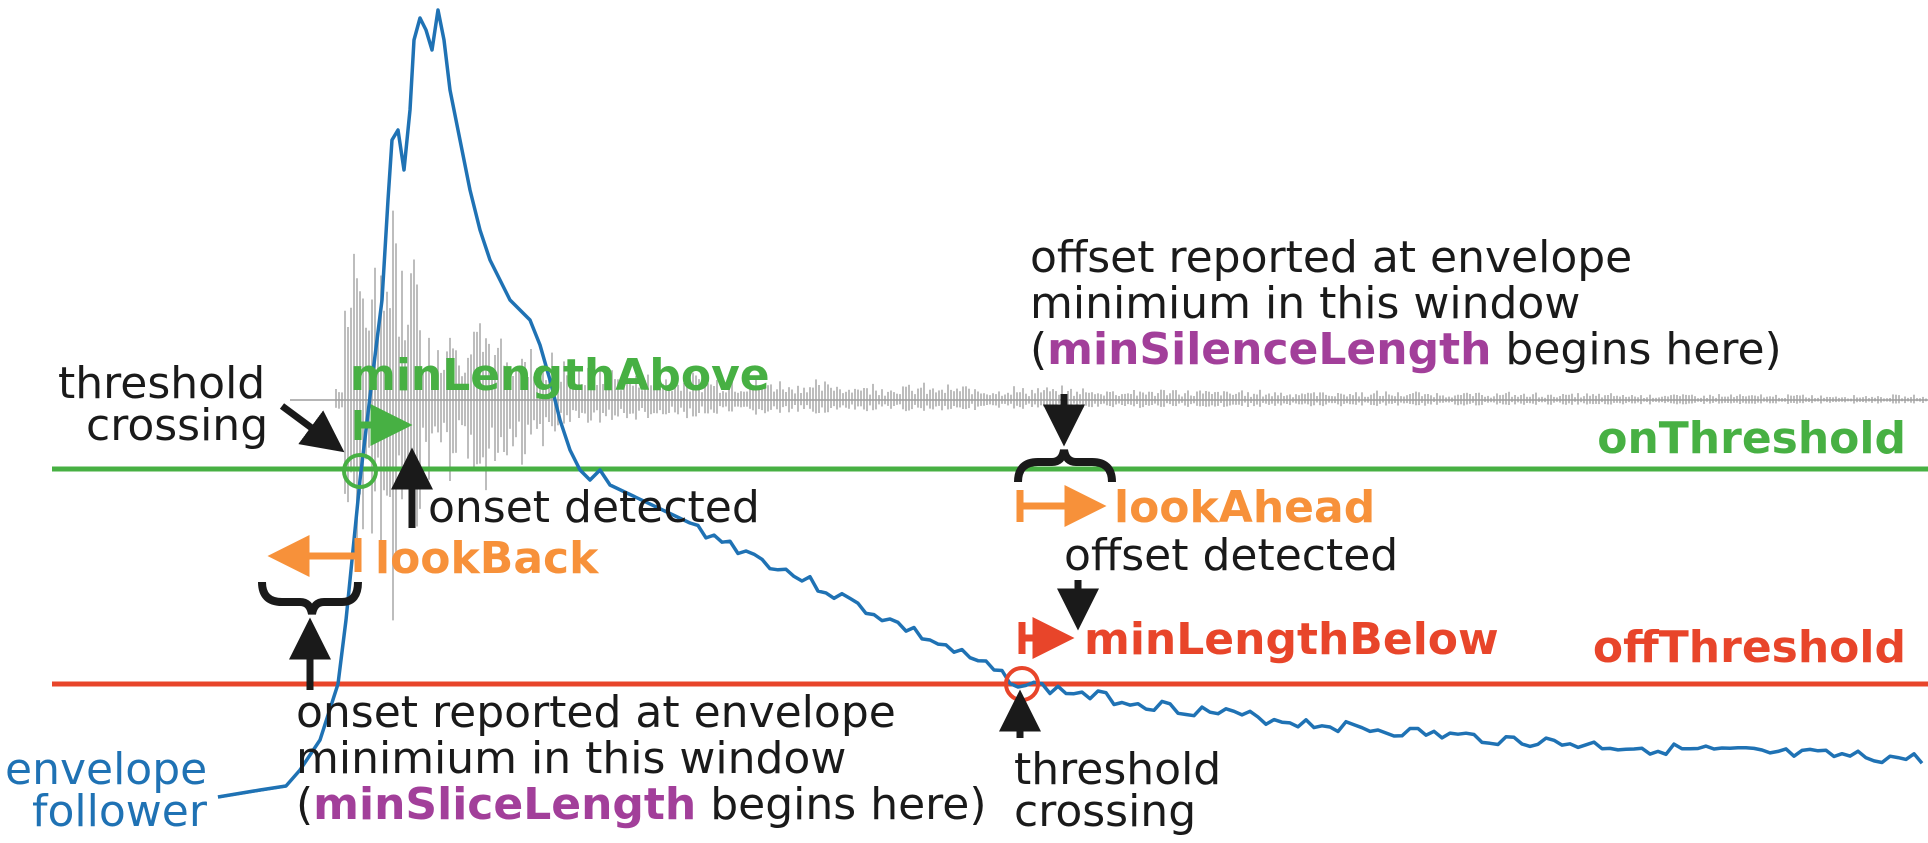  What do you see at coordinates (1406, 349) in the screenshot?
I see `offset-reported-line3: (minSilenceLength begins here)` at bounding box center [1406, 349].